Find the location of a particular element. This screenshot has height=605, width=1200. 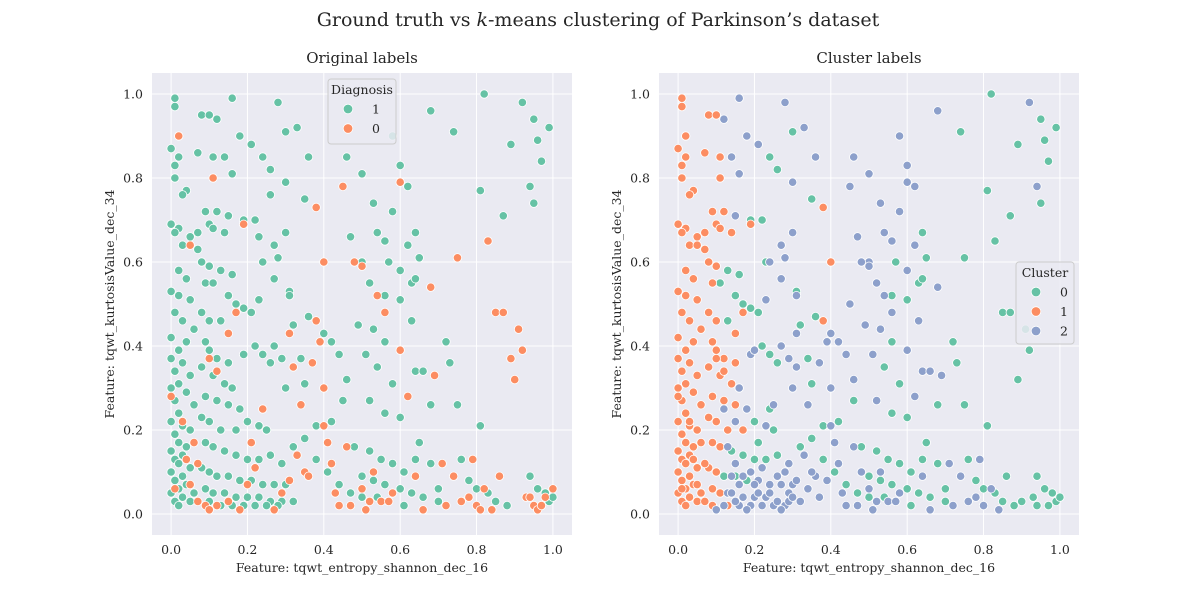

right-legend-title: Cluster is located at coordinates (1045, 272).